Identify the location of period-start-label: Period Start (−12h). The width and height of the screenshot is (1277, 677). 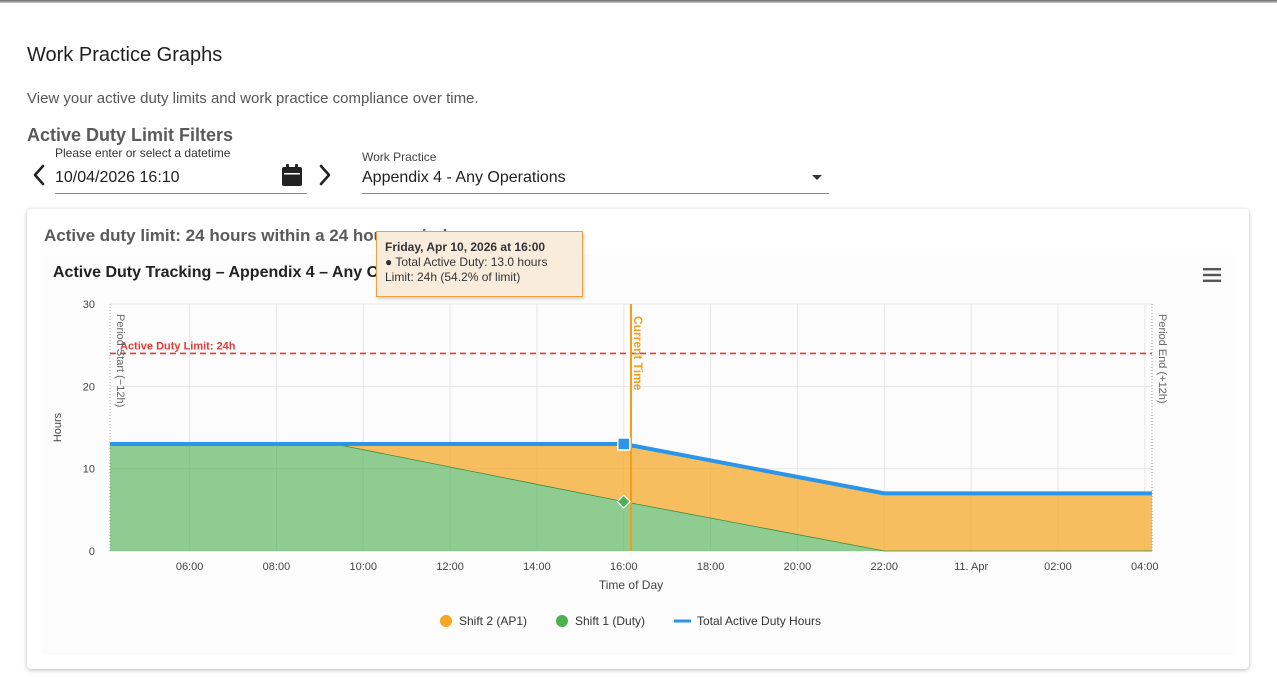
(120, 360).